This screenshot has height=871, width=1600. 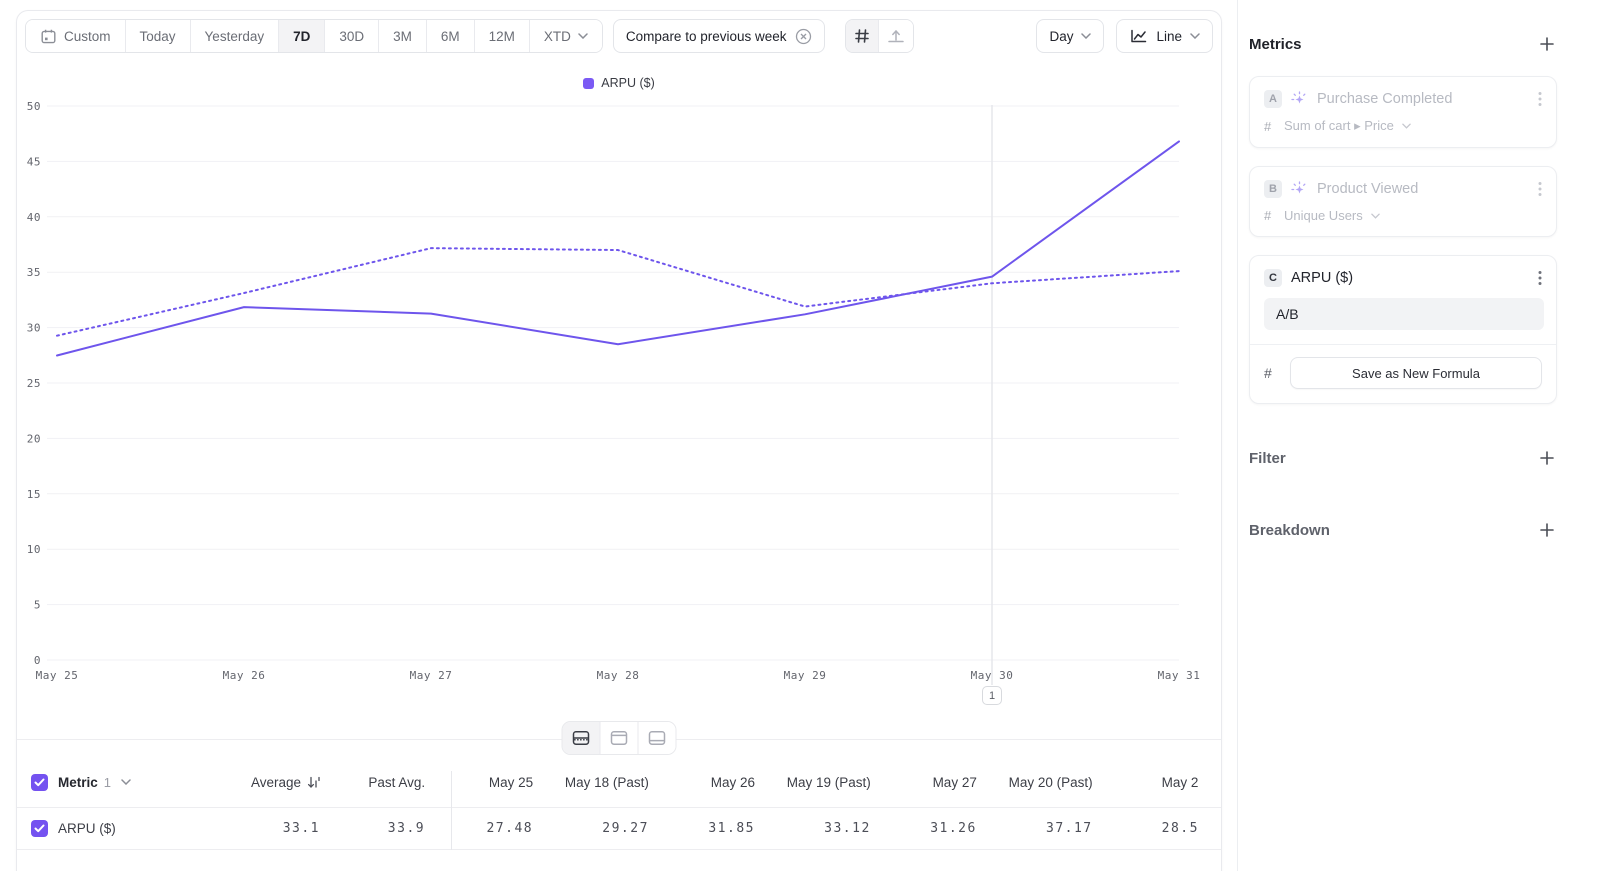 What do you see at coordinates (34, 549) in the screenshot?
I see `svg-text: 10` at bounding box center [34, 549].